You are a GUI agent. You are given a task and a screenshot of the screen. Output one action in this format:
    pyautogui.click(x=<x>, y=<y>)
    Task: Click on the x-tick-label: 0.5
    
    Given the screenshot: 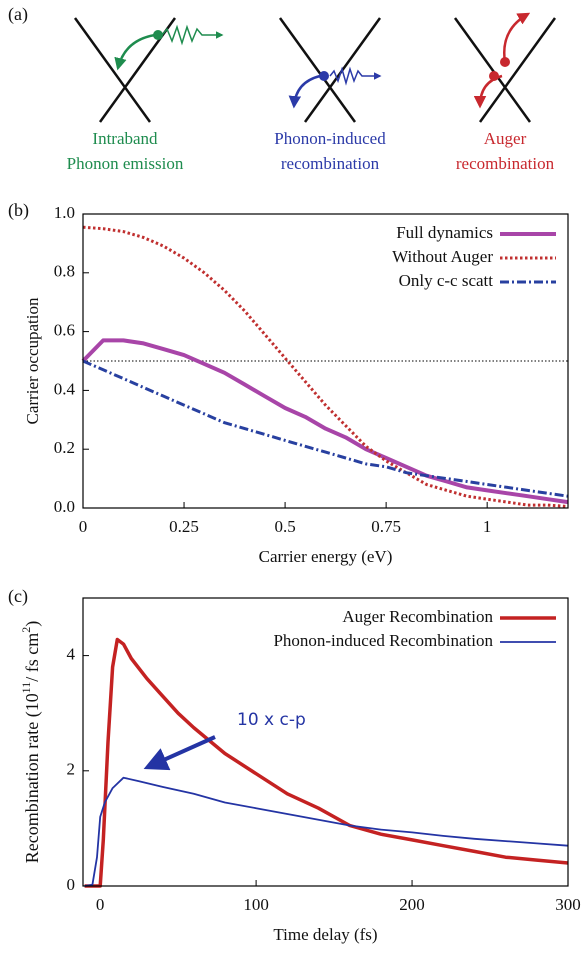 What is the action you would take?
    pyautogui.click(x=284, y=526)
    